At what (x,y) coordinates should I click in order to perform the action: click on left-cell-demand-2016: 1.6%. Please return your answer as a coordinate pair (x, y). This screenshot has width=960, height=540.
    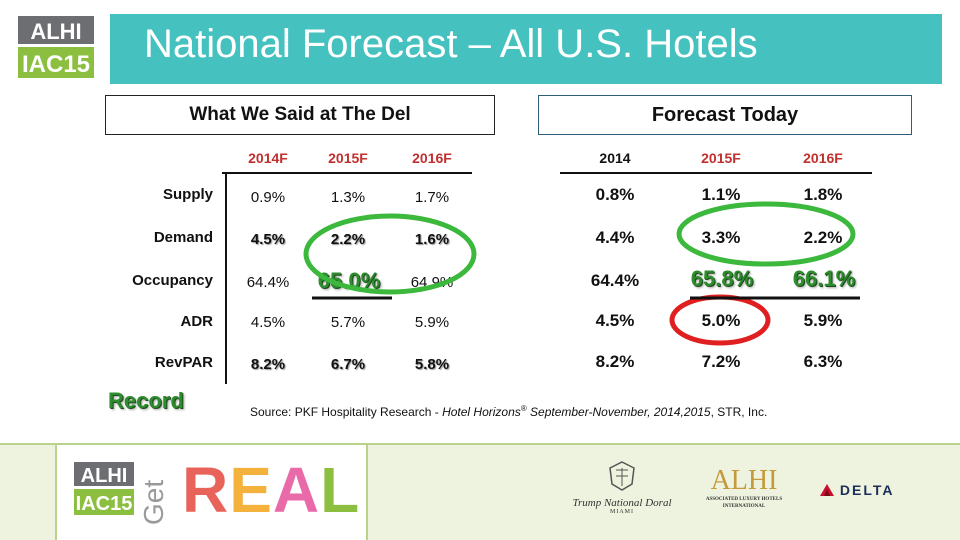
    Looking at the image, I should click on (432, 239).